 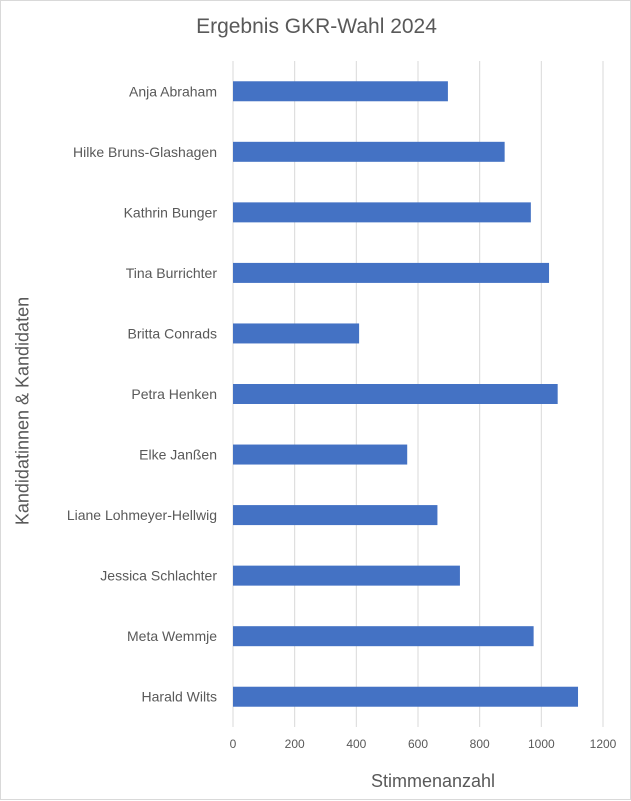 What do you see at coordinates (356, 744) in the screenshot?
I see `x-tick-label: 400` at bounding box center [356, 744].